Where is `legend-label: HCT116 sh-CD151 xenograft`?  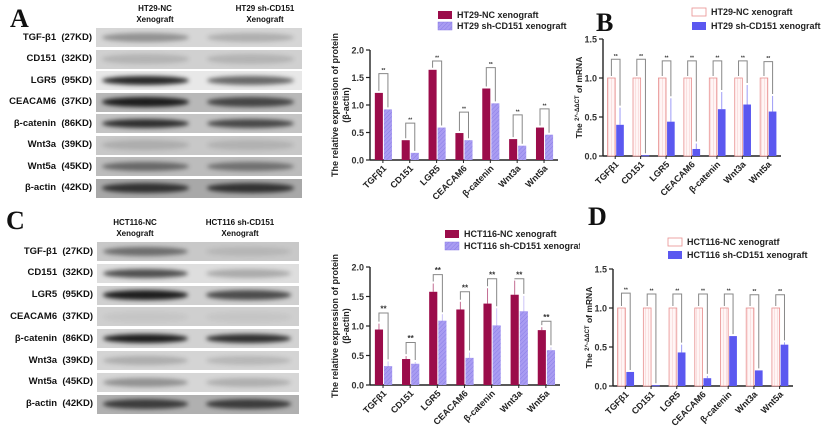 legend-label: HCT116 sh-CD151 xenograft is located at coordinates (747, 255).